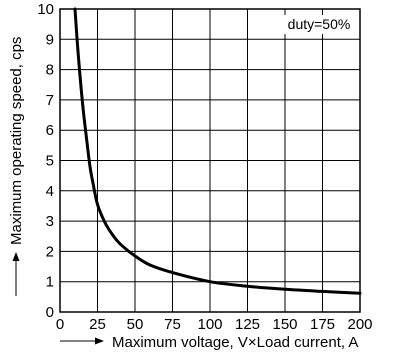 This screenshot has height=354, width=393. Describe the element at coordinates (247, 324) in the screenshot. I see `x-tick-label: 125` at that location.